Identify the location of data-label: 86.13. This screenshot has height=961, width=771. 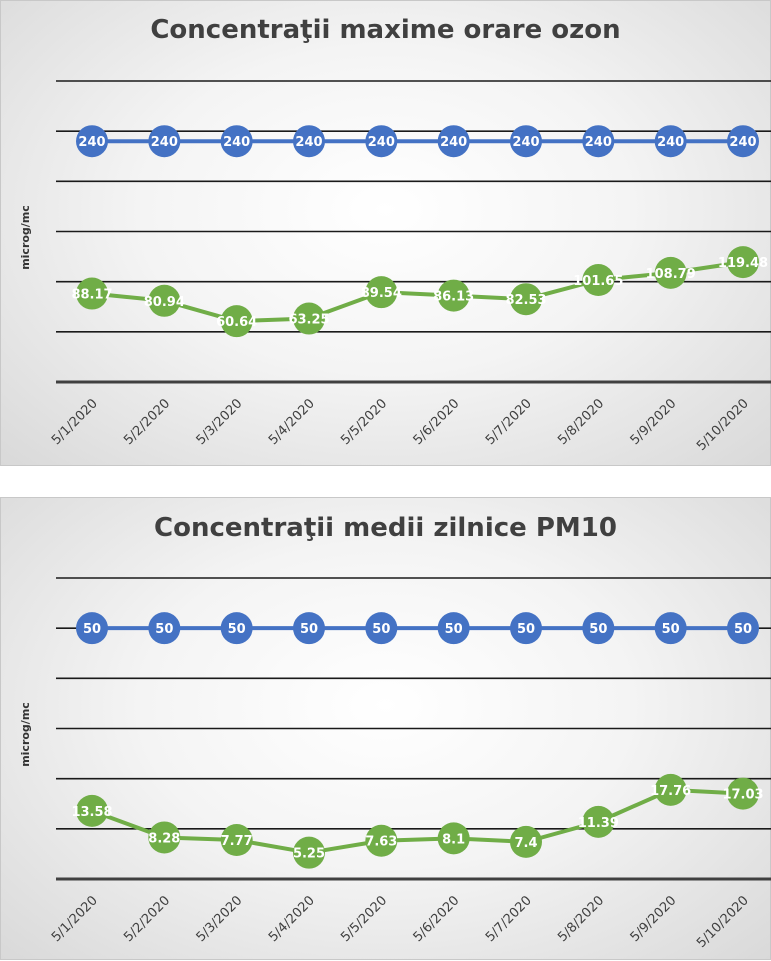
(453, 297).